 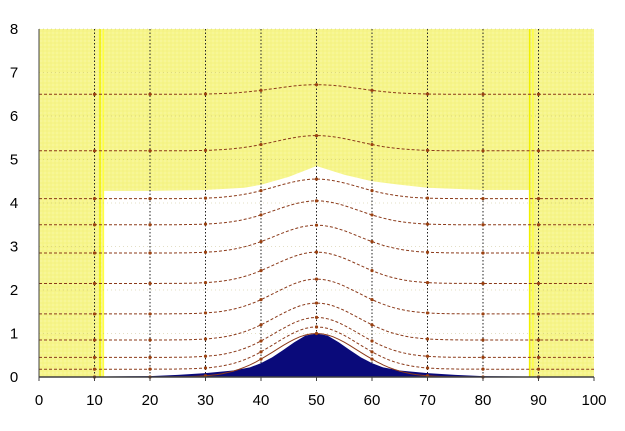 I want to click on bump-area, so click(x=316, y=355).